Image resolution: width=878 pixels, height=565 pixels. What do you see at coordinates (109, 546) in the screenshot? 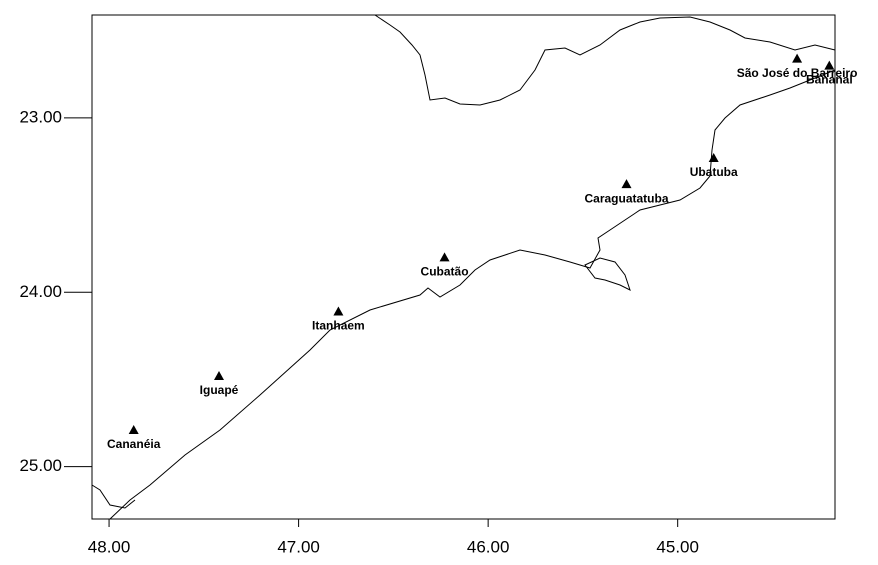
I see `x-tick-label: 48.00` at bounding box center [109, 546].